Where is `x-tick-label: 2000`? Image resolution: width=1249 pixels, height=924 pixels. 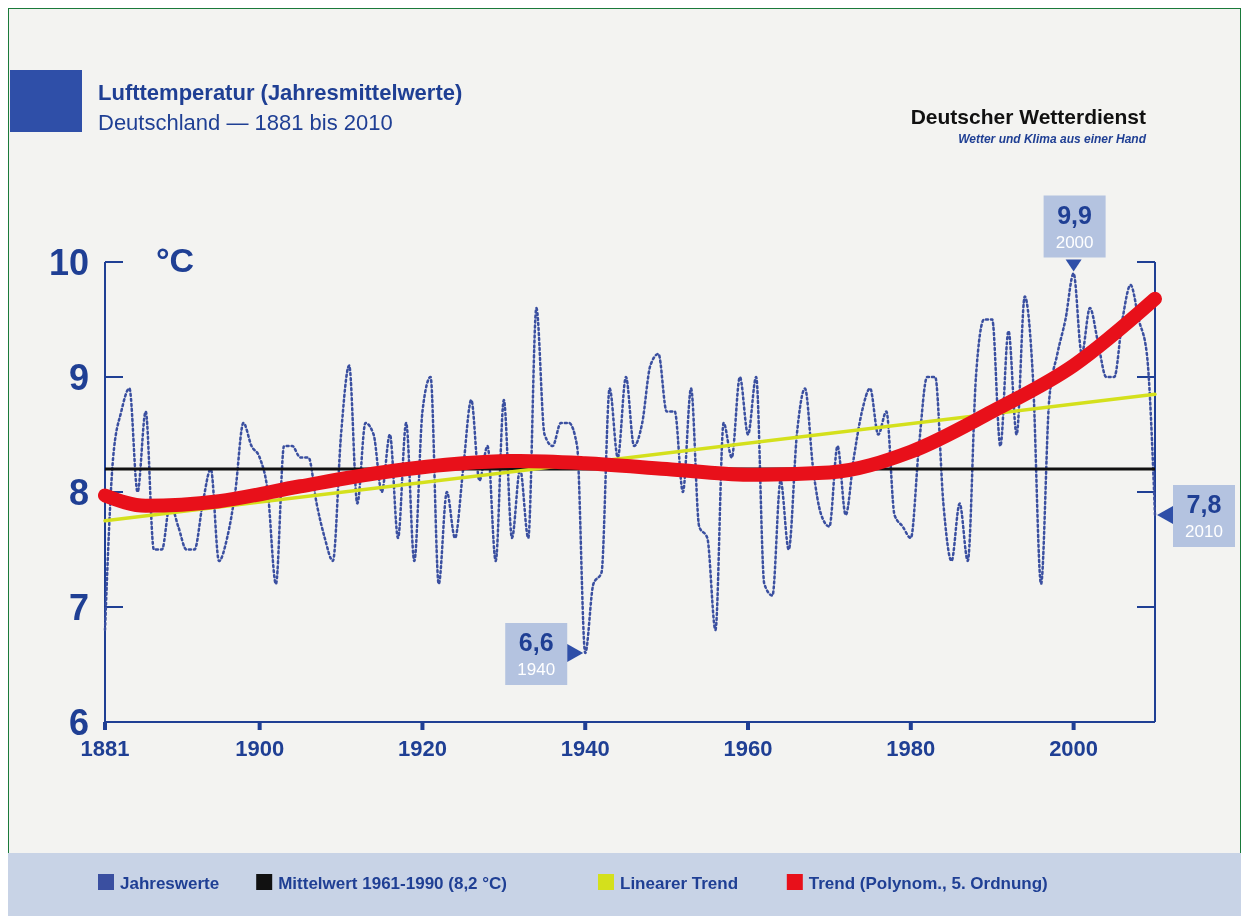 x-tick-label: 2000 is located at coordinates (1074, 748).